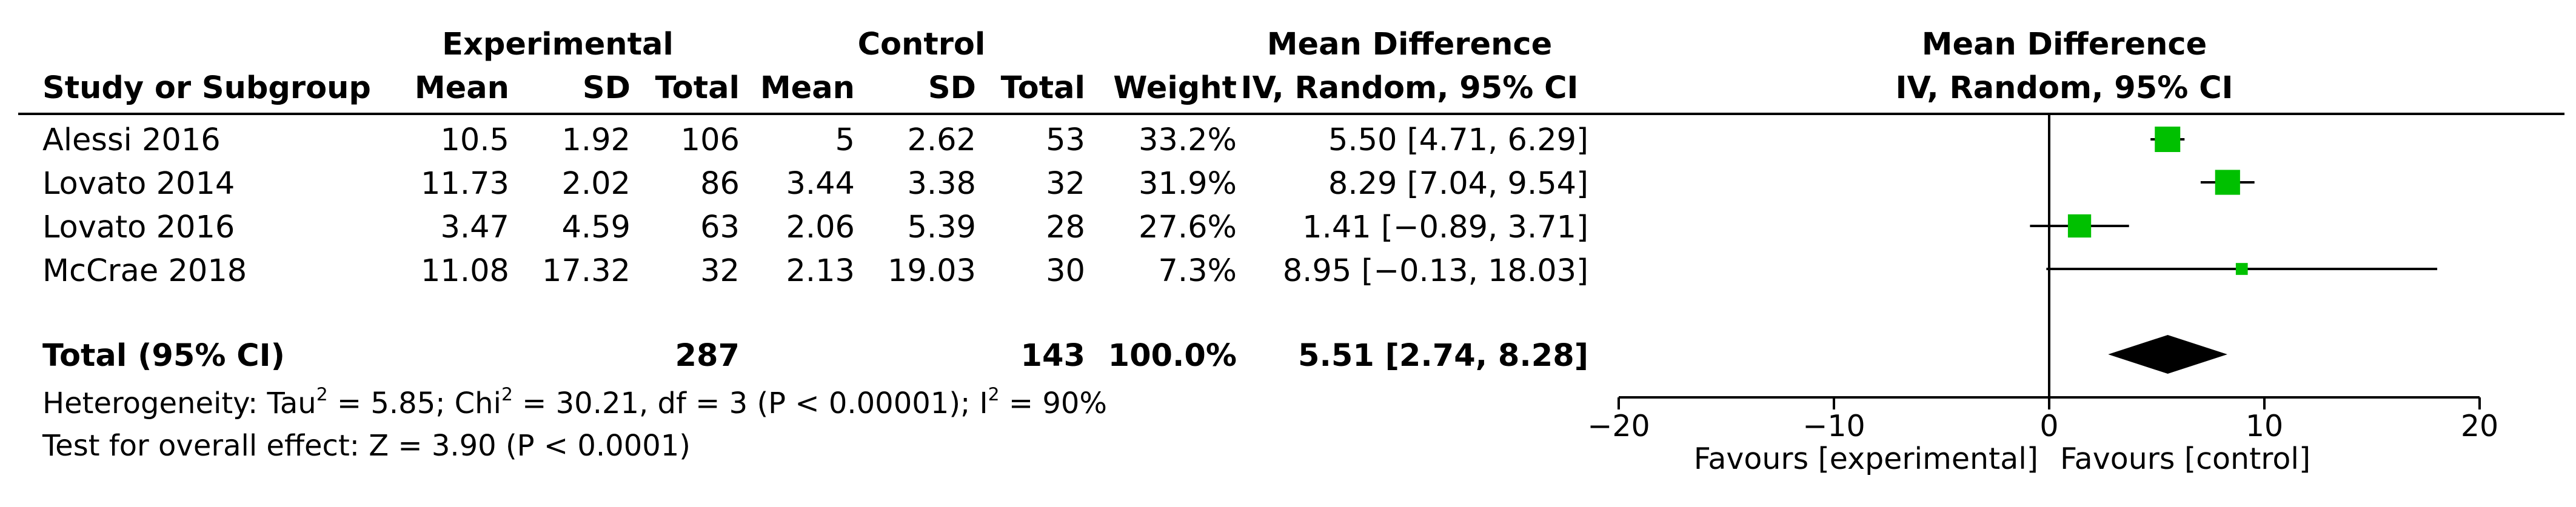  What do you see at coordinates (474, 140) in the screenshot?
I see `exp-mean: 10.5` at bounding box center [474, 140].